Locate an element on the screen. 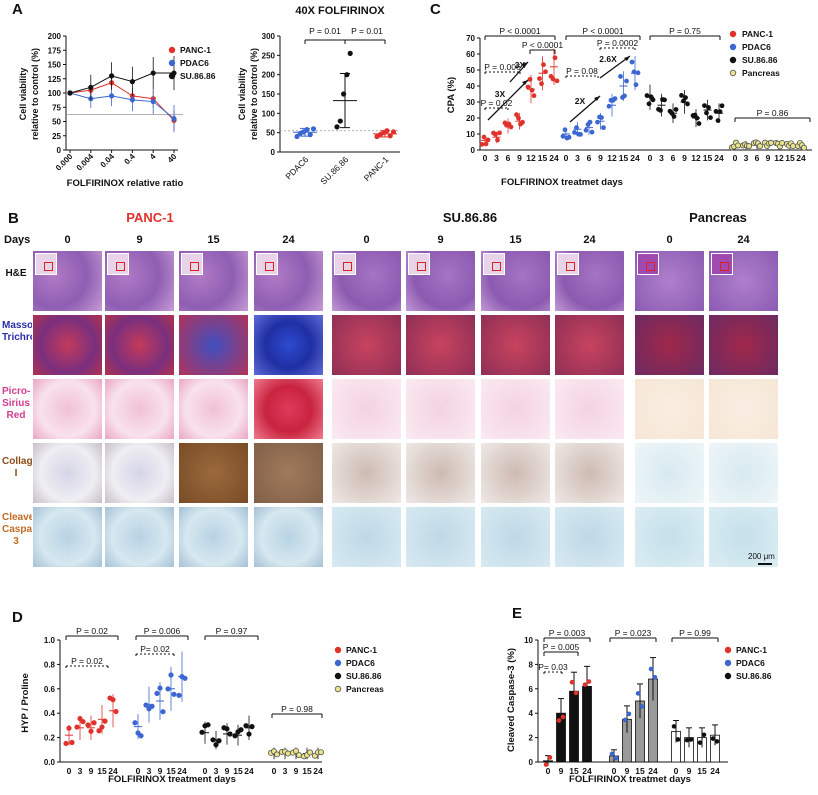 The image size is (818, 795). panel-c-y-tick-label: 60 is located at coordinates (470, 54).